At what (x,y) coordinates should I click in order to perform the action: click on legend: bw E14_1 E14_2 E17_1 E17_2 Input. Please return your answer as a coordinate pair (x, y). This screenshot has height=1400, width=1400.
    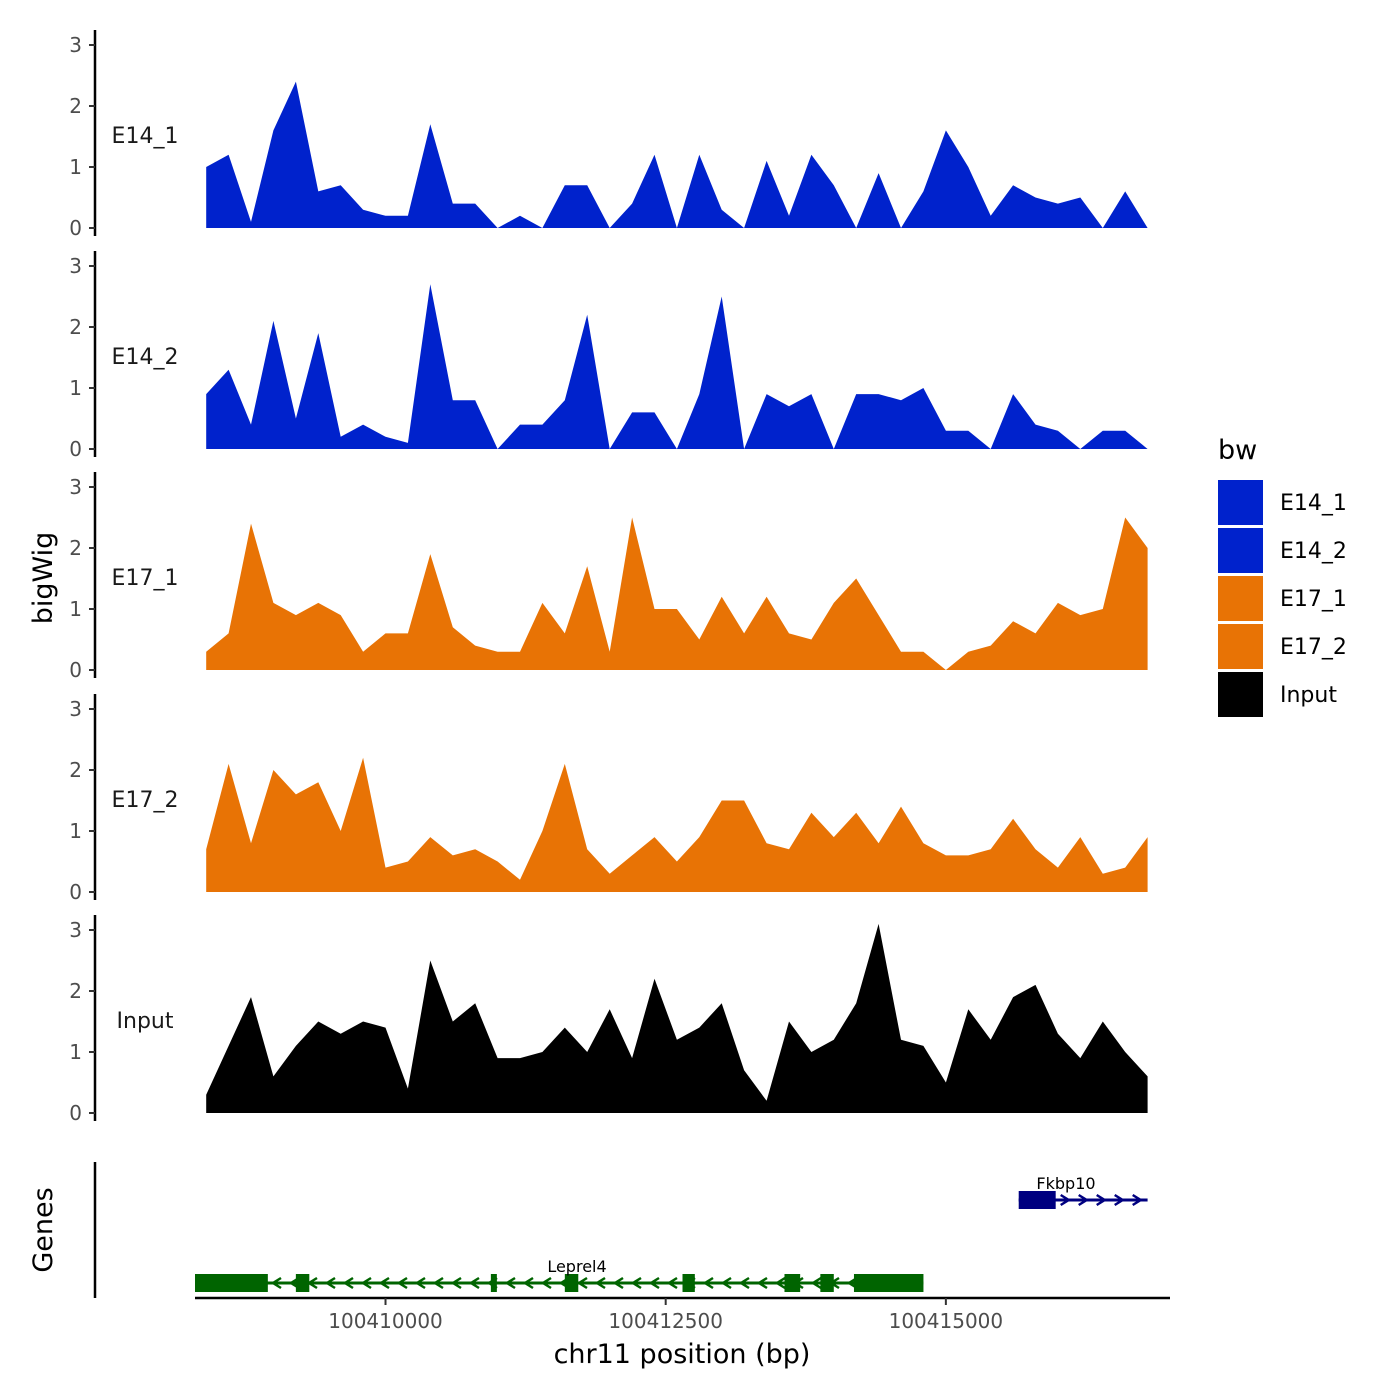
    Looking at the image, I should click on (1282, 576).